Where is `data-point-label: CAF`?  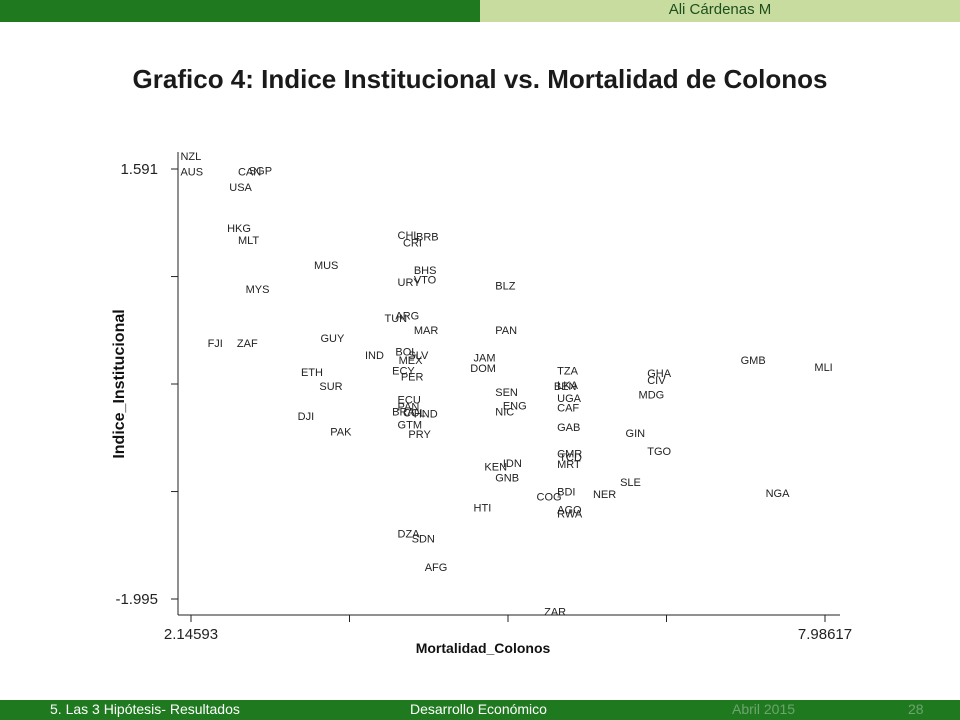 data-point-label: CAF is located at coordinates (568, 409).